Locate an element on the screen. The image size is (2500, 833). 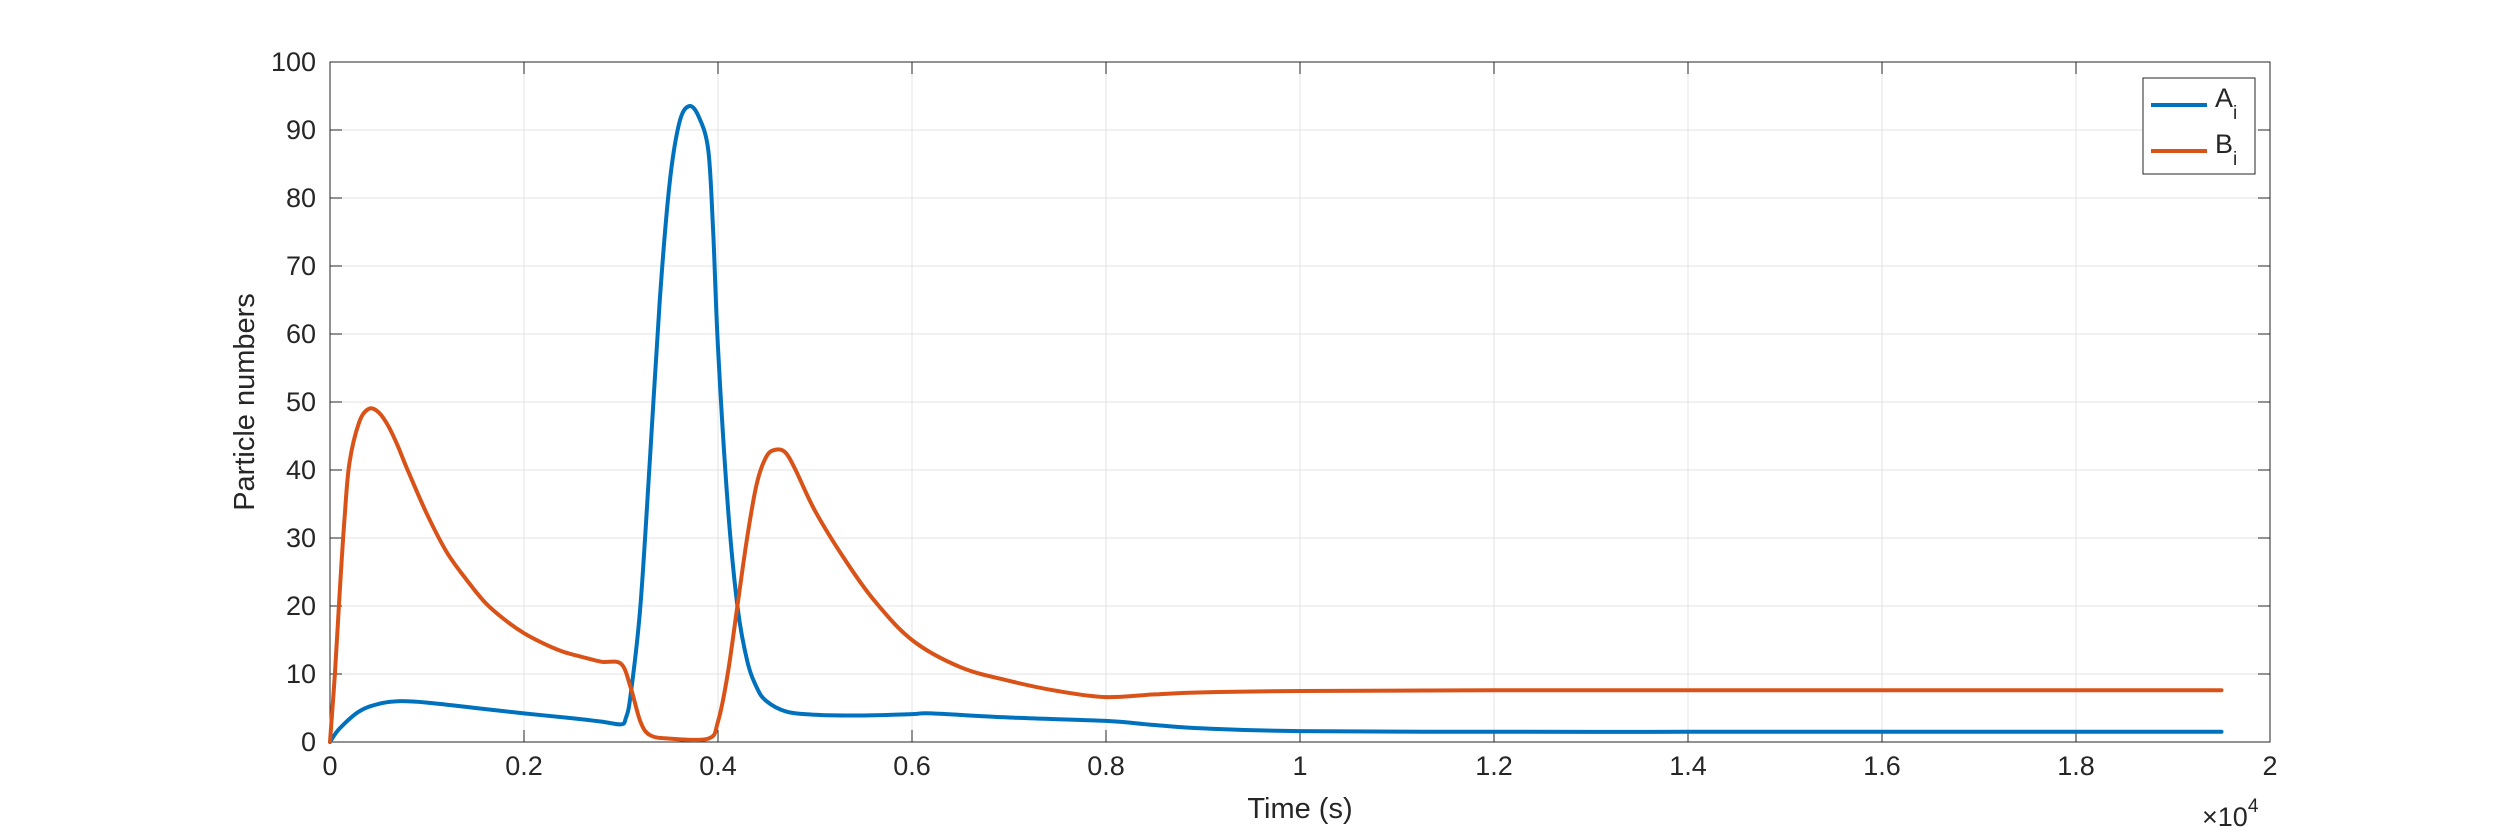
x-tick-label: 1.2 is located at coordinates (1494, 766).